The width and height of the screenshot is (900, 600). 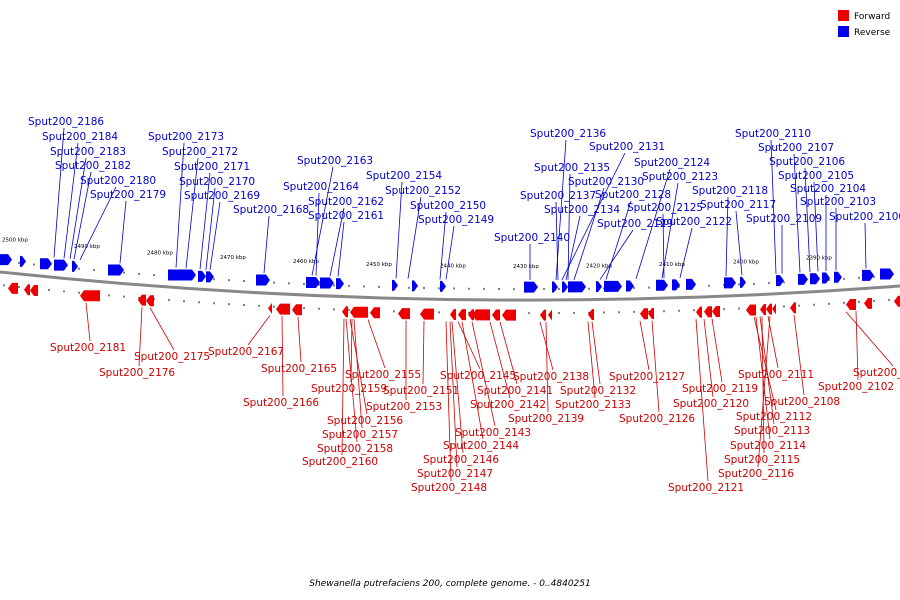 What do you see at coordinates (246, 352) in the screenshot?
I see `forward-gene-label: Sput200_2167` at bounding box center [246, 352].